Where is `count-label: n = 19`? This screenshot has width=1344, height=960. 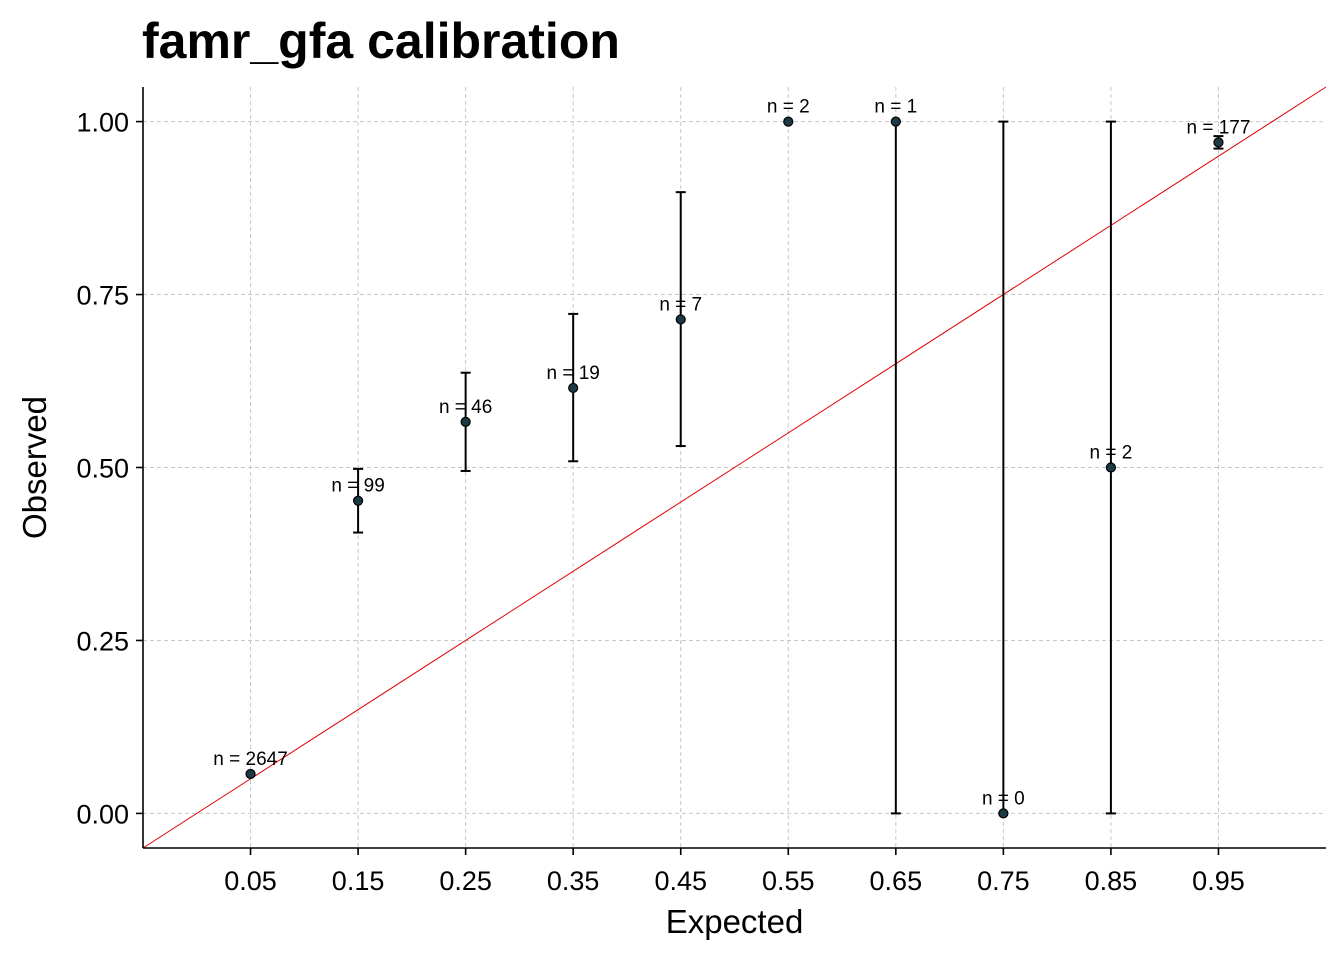
count-label: n = 19 is located at coordinates (573, 373).